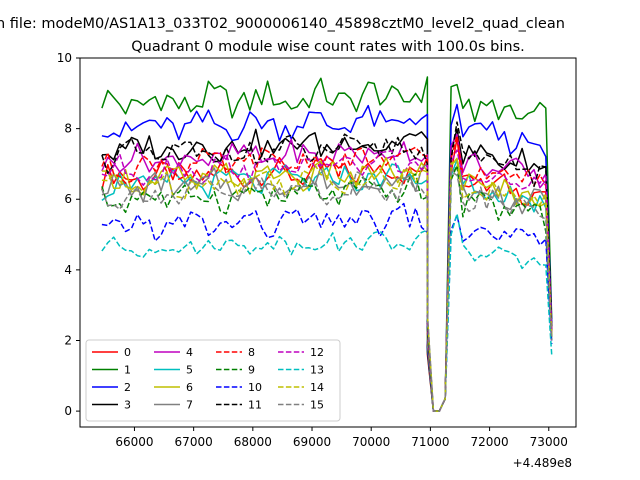 The width and height of the screenshot is (640, 480). I want to click on legend-label-6: 6, so click(189, 387).